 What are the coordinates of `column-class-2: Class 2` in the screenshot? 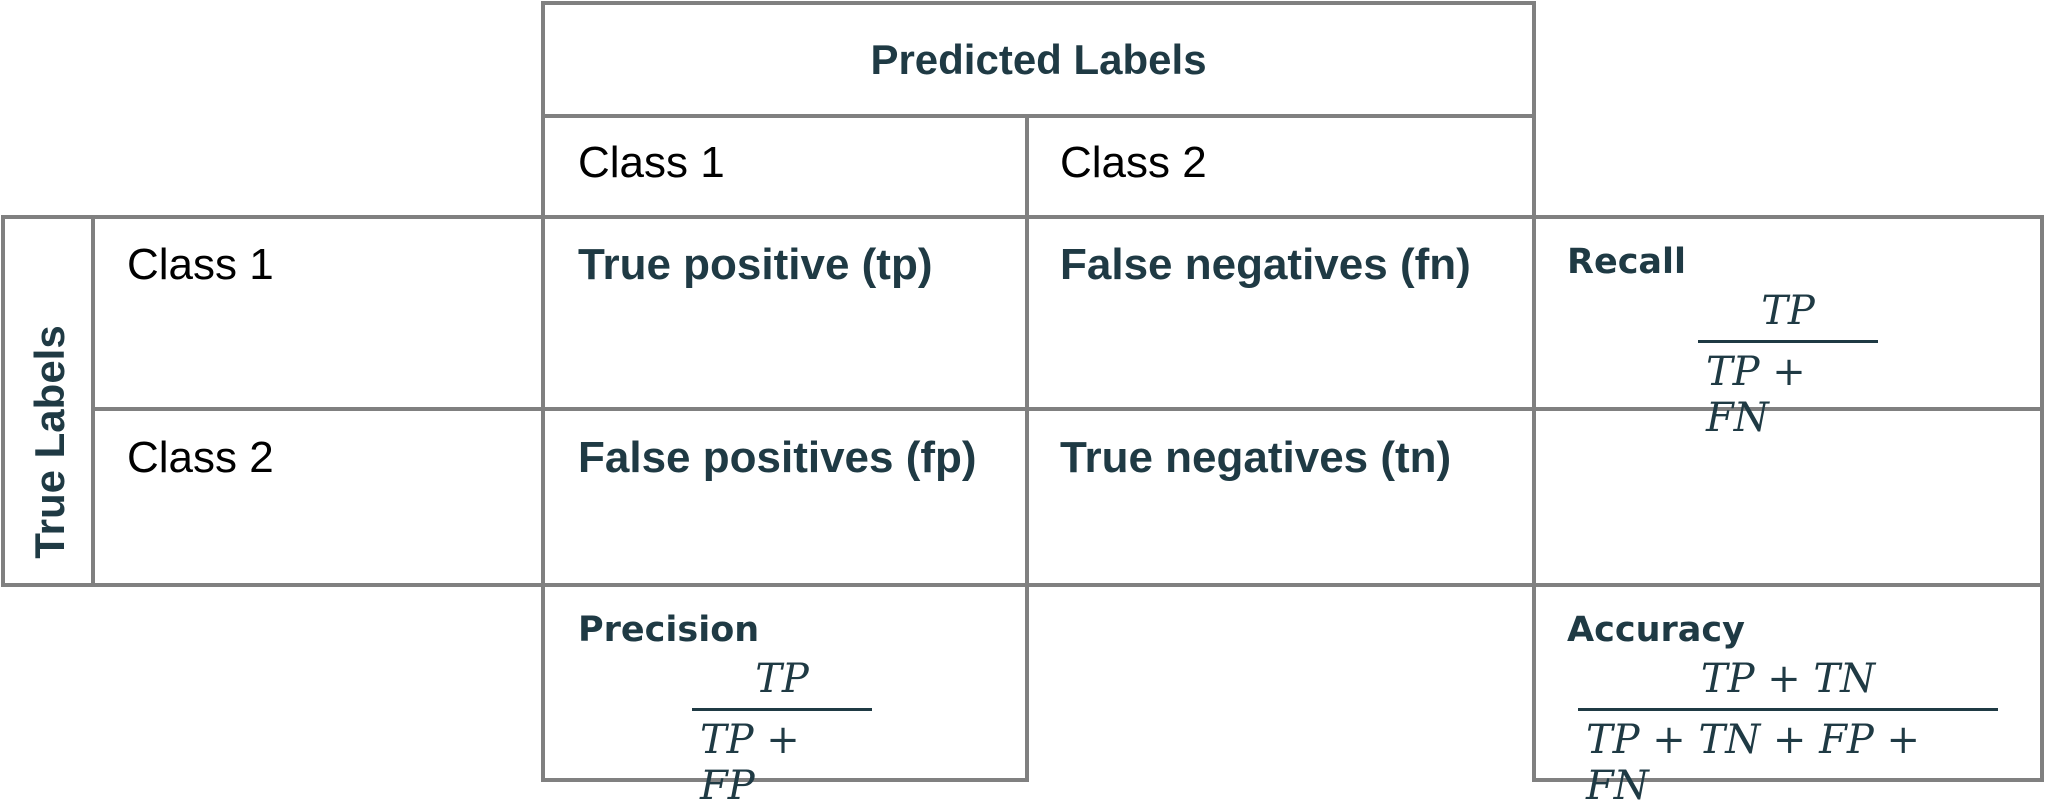 It's located at (1133, 162).